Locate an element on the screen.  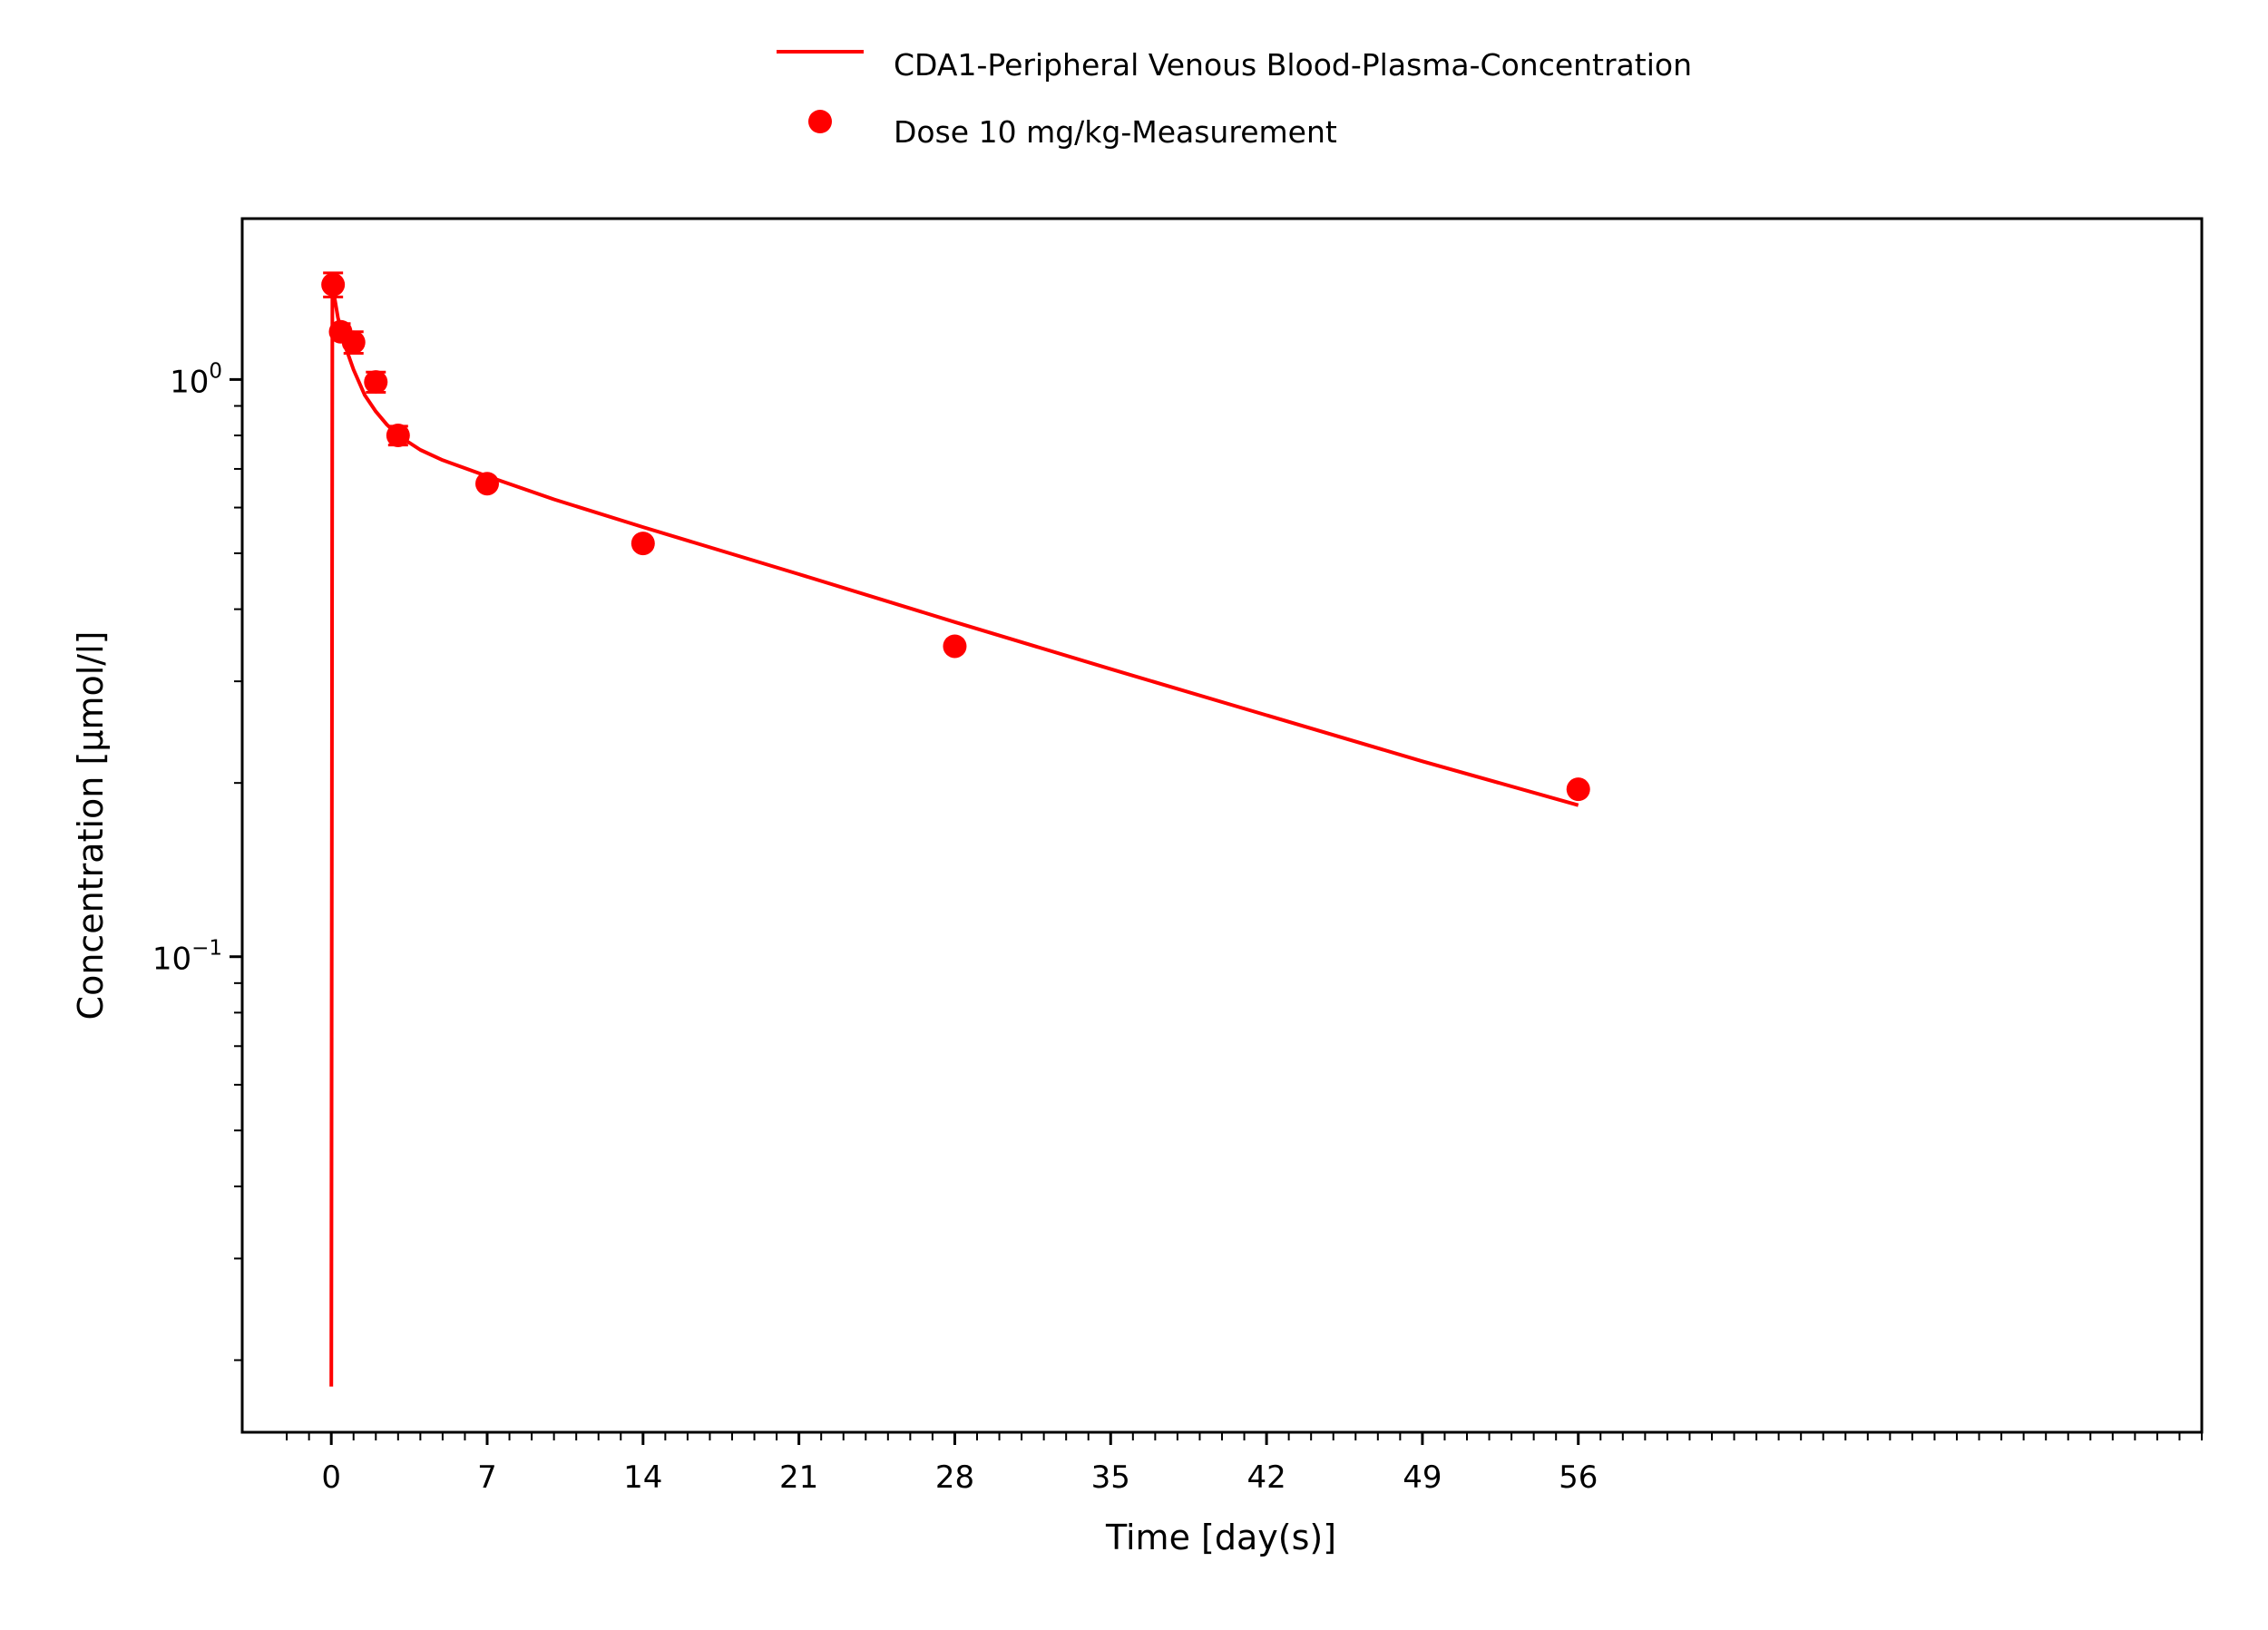
x-tick-label: 56 is located at coordinates (1579, 1477).